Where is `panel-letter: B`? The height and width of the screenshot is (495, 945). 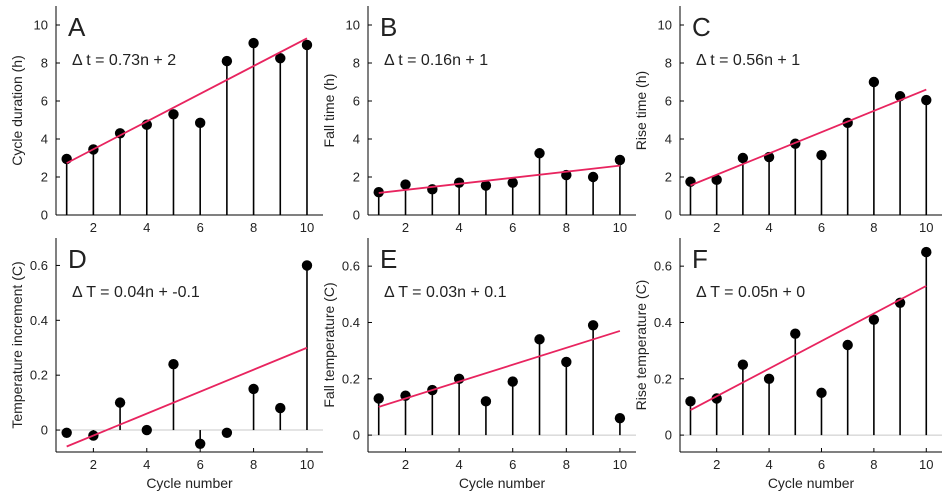
panel-letter: B is located at coordinates (388, 27).